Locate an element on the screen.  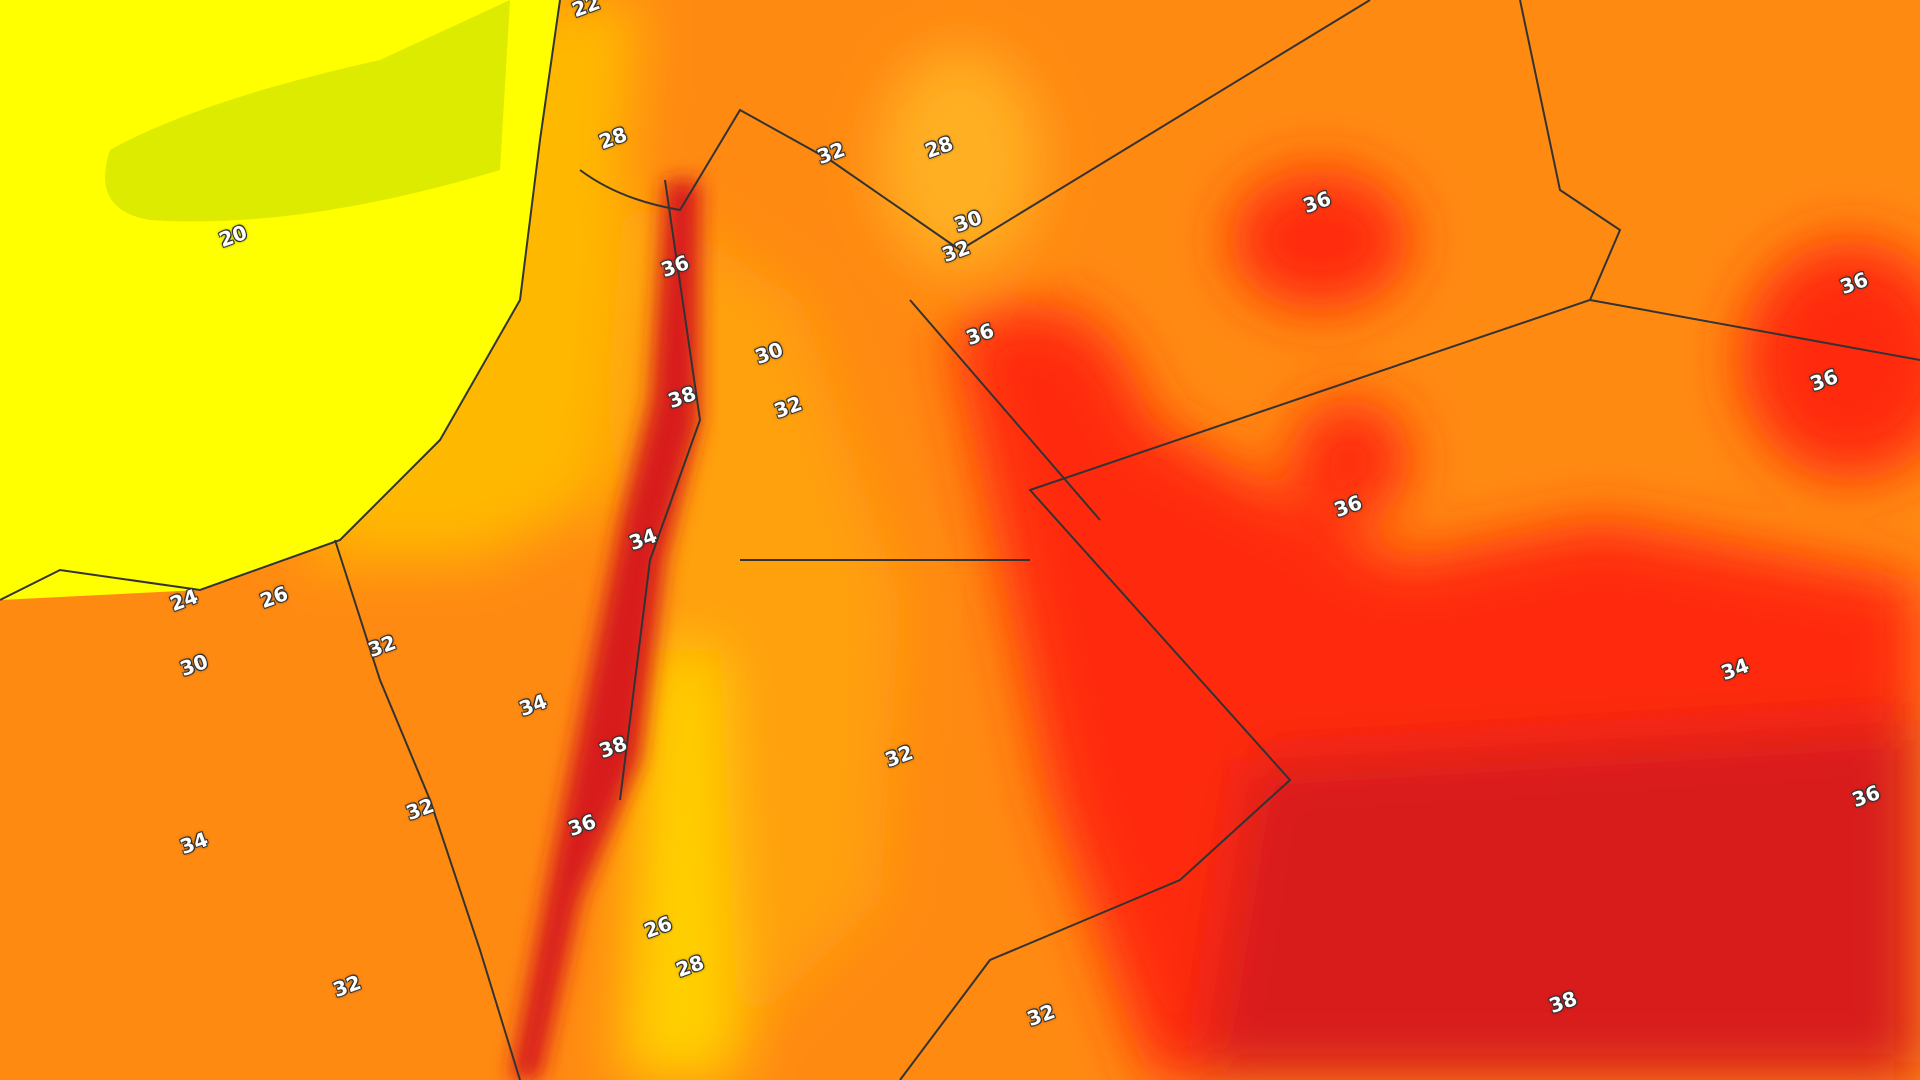
hot-cell-mid is located at coordinates (1350, 460).